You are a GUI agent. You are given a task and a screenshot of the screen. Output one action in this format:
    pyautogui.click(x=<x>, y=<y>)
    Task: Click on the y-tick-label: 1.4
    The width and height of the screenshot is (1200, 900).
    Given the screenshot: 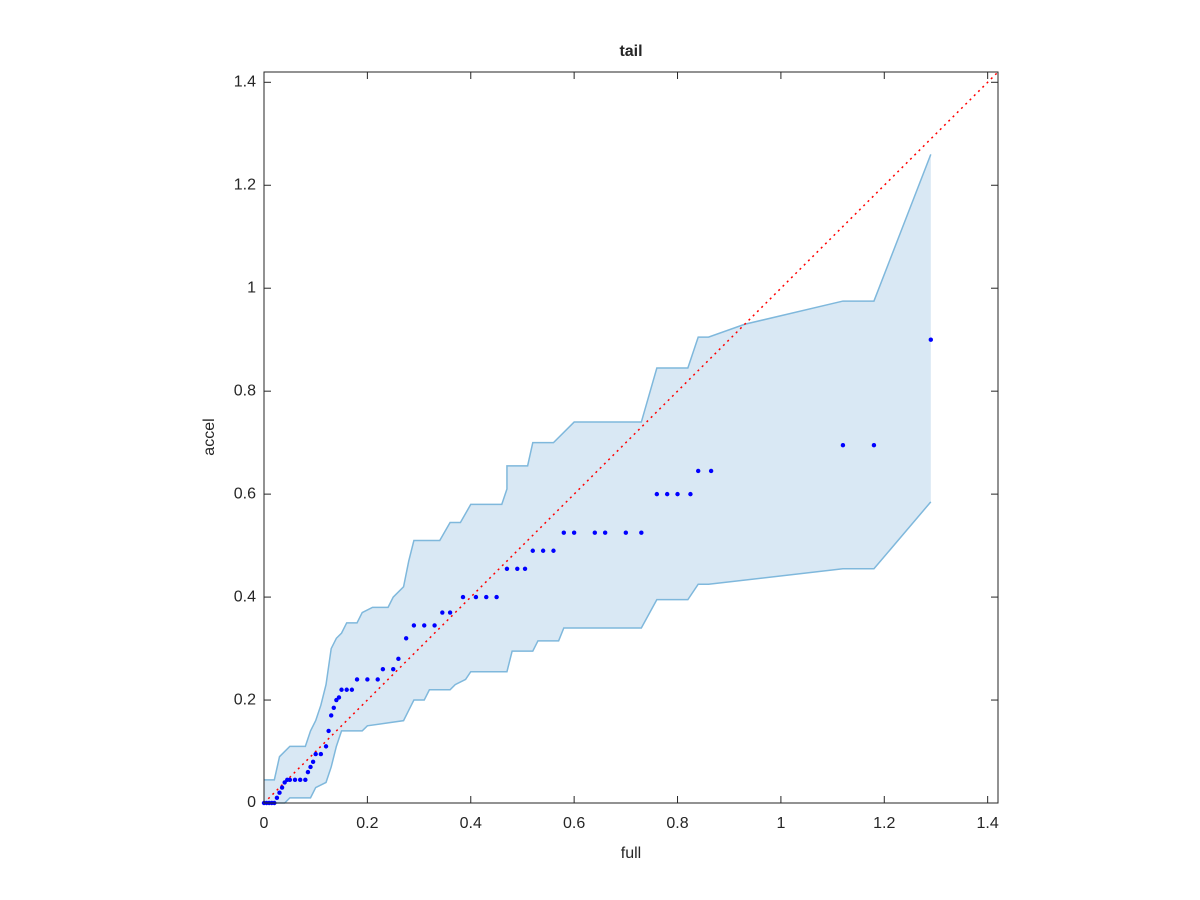 What is the action you would take?
    pyautogui.click(x=245, y=82)
    